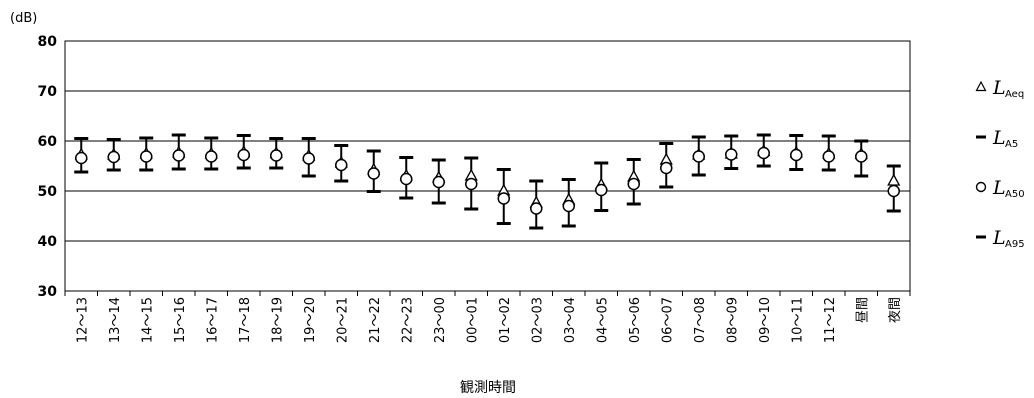 This screenshot has width=1034, height=398. What do you see at coordinates (440, 320) in the screenshot?
I see `x-tick-label: 23～00` at bounding box center [440, 320].